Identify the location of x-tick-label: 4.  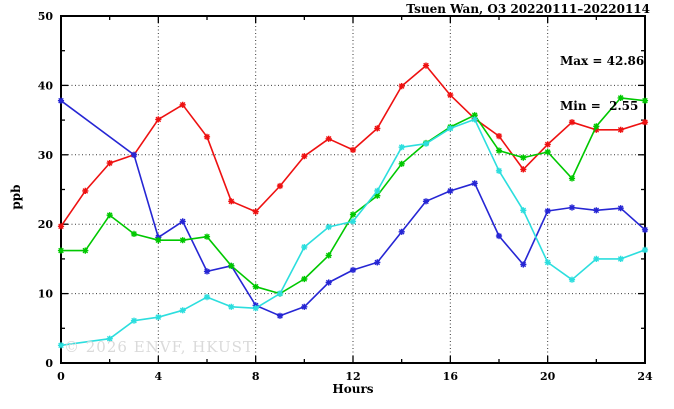
(159, 376).